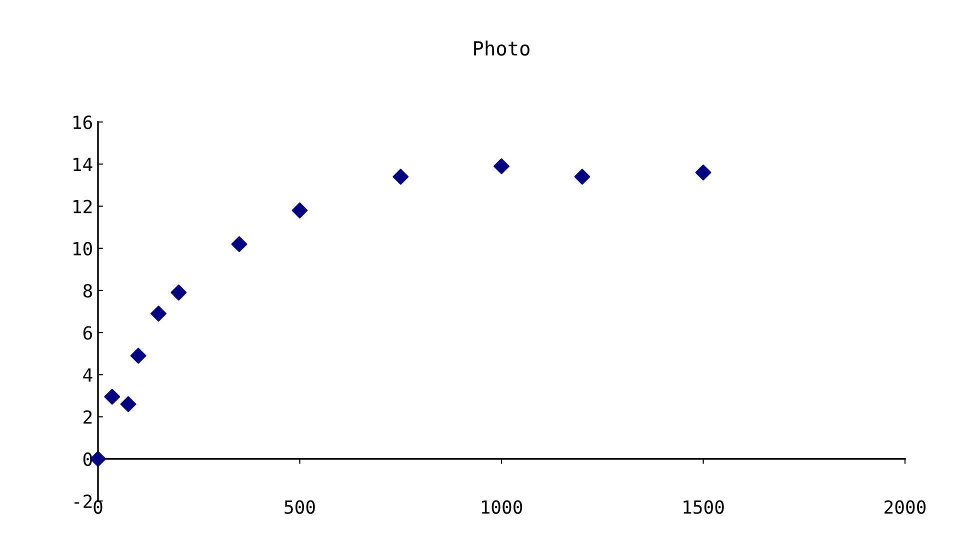  What do you see at coordinates (502, 48) in the screenshot?
I see `chart-title: Photo` at bounding box center [502, 48].